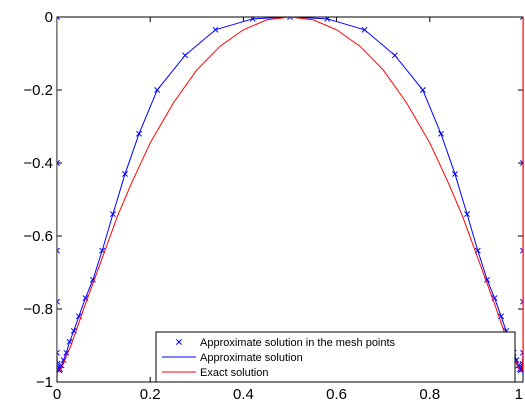  Describe the element at coordinates (336, 394) in the screenshot. I see `x-tick-label: 0.6` at that location.